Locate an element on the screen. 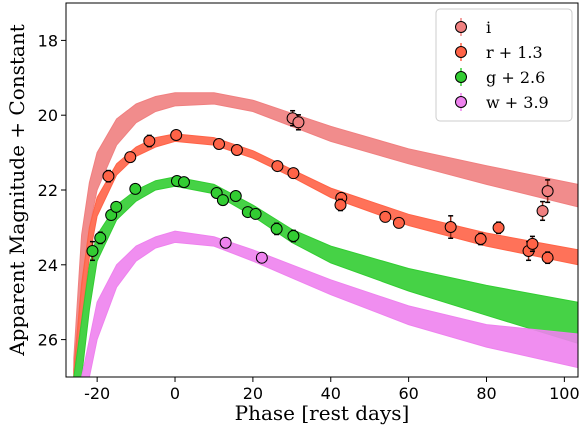 The image size is (580, 432). legend-box is located at coordinates (504, 65).